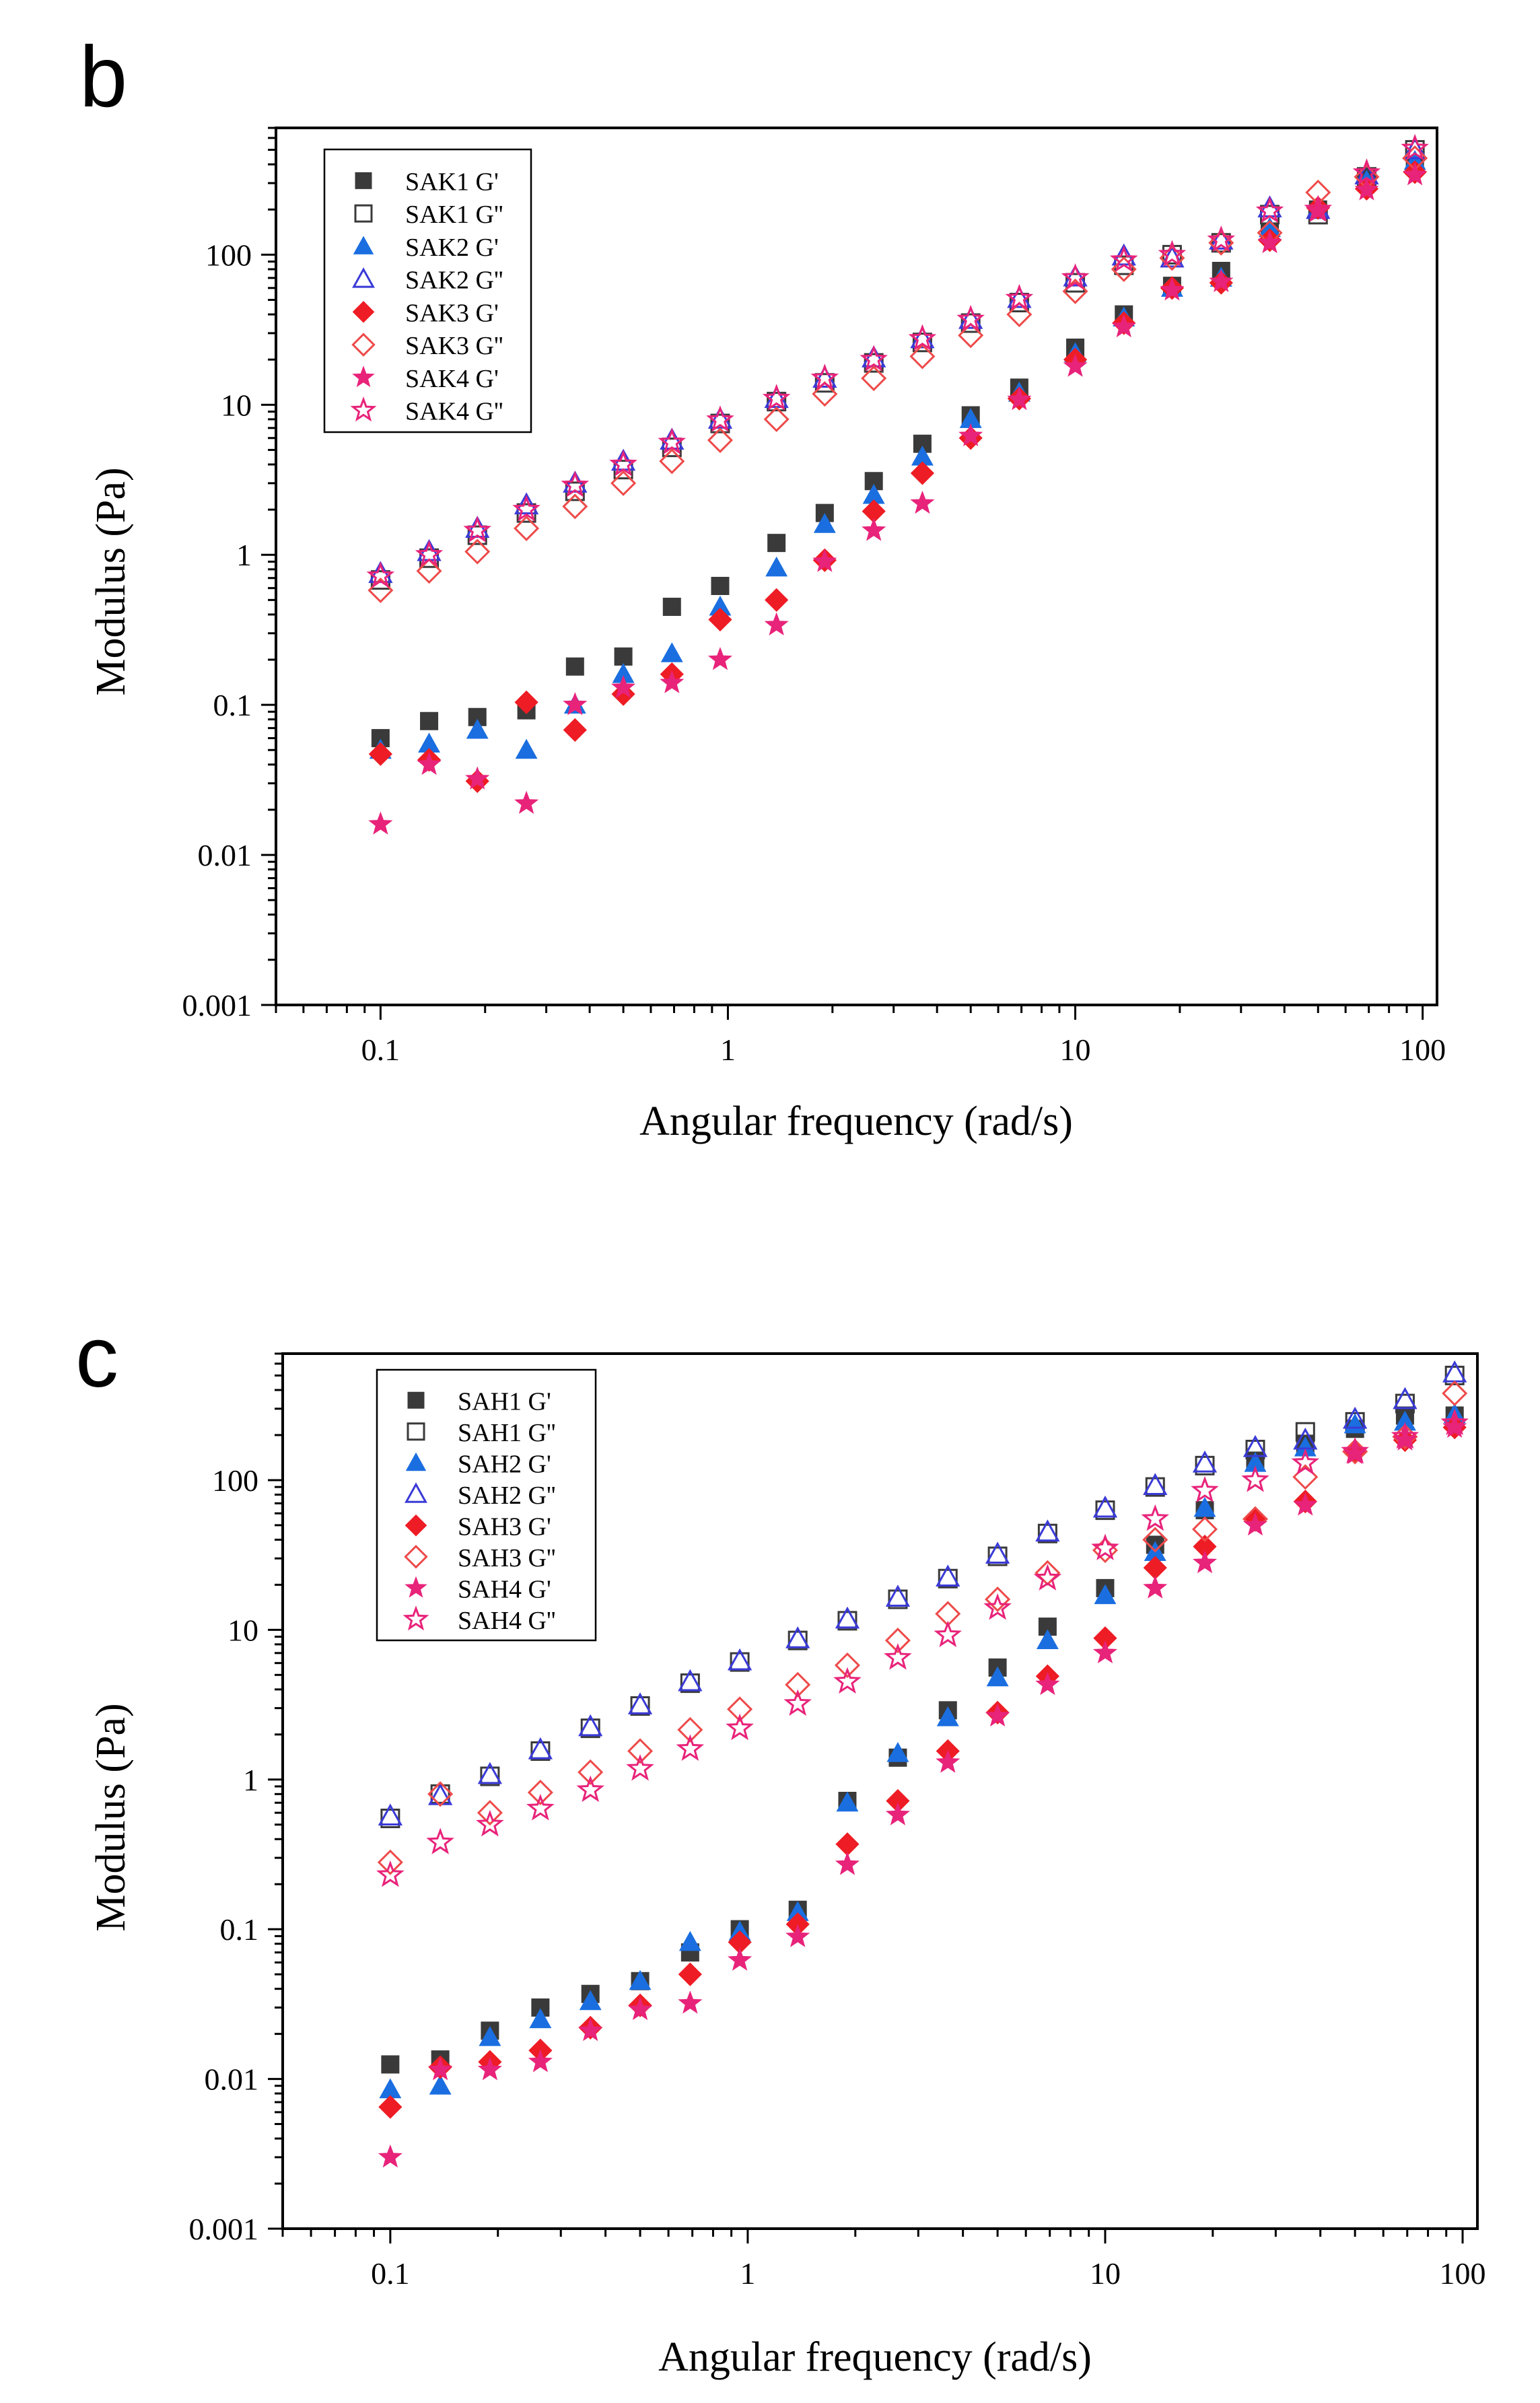 The image size is (1540, 2403). Describe the element at coordinates (454, 281) in the screenshot. I see `legend-label: SAK2 G''` at that location.